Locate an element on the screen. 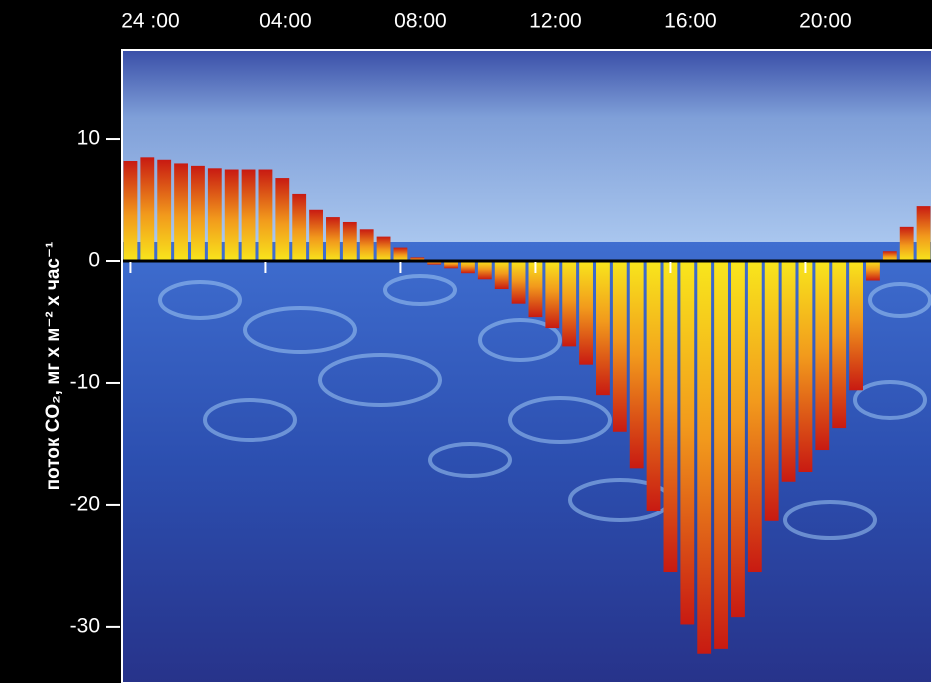 The height and width of the screenshot is (683, 932). y-axis-label: поток CO₂, мг х м⁻² х час⁻¹ is located at coordinates (53, 366).